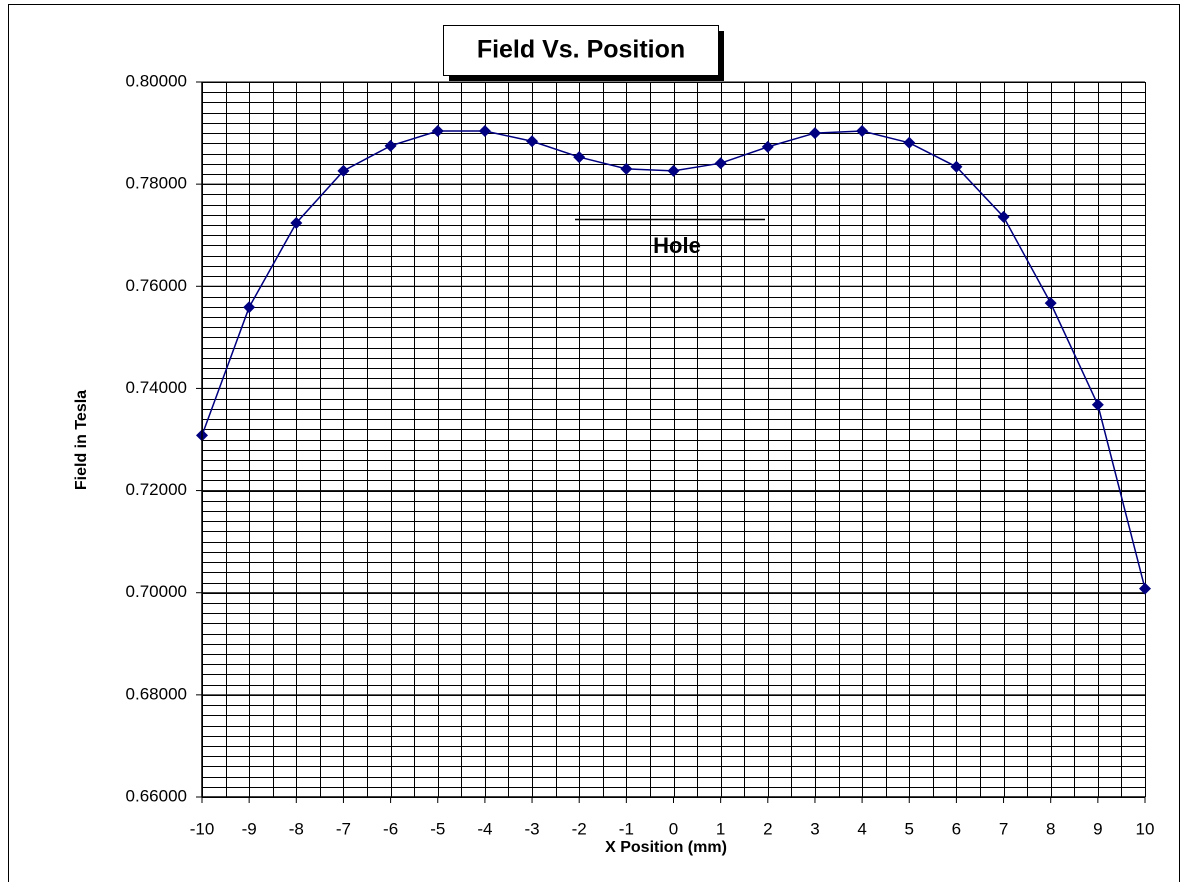 The width and height of the screenshot is (1188, 882). I want to click on x-tick-label: -5, so click(437, 828).